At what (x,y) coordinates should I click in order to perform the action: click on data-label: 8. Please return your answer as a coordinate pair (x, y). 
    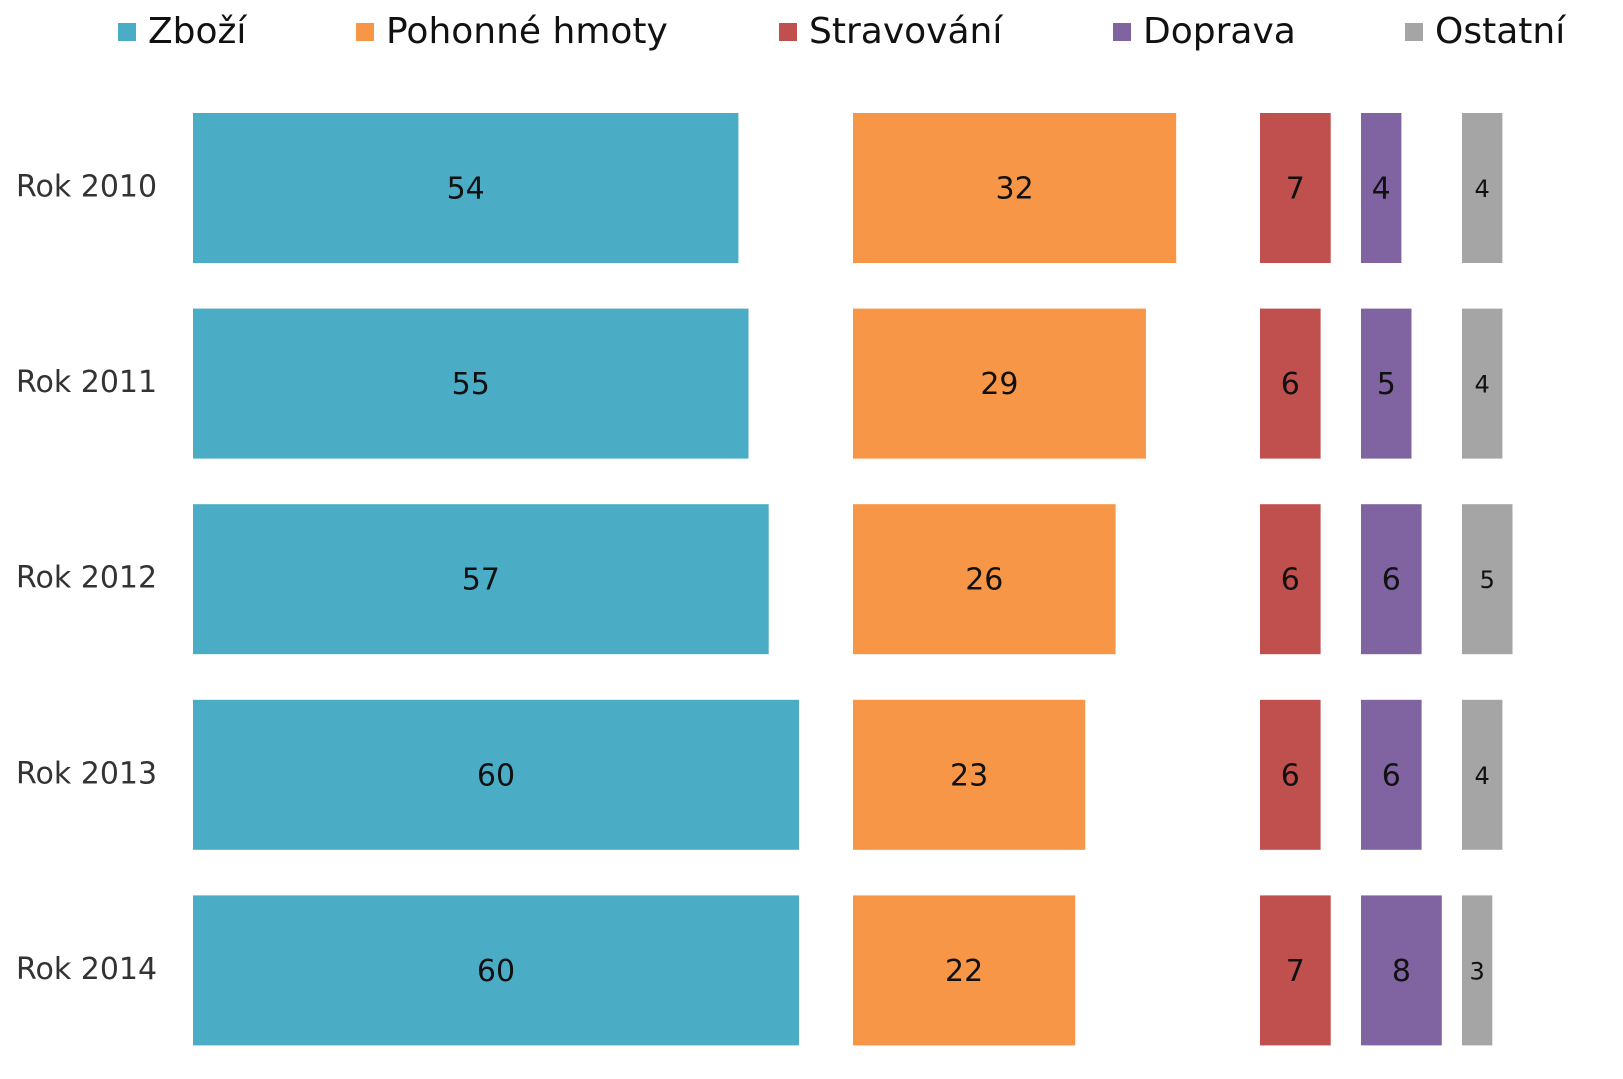
    Looking at the image, I should click on (1401, 971).